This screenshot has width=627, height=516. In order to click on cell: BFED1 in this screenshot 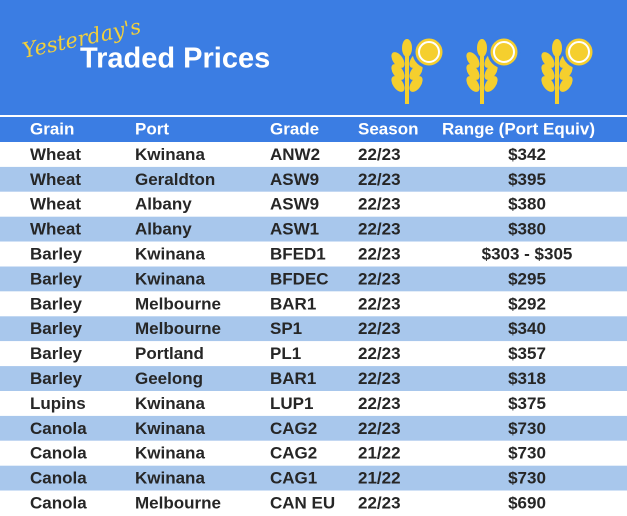, I will do `click(298, 254)`.